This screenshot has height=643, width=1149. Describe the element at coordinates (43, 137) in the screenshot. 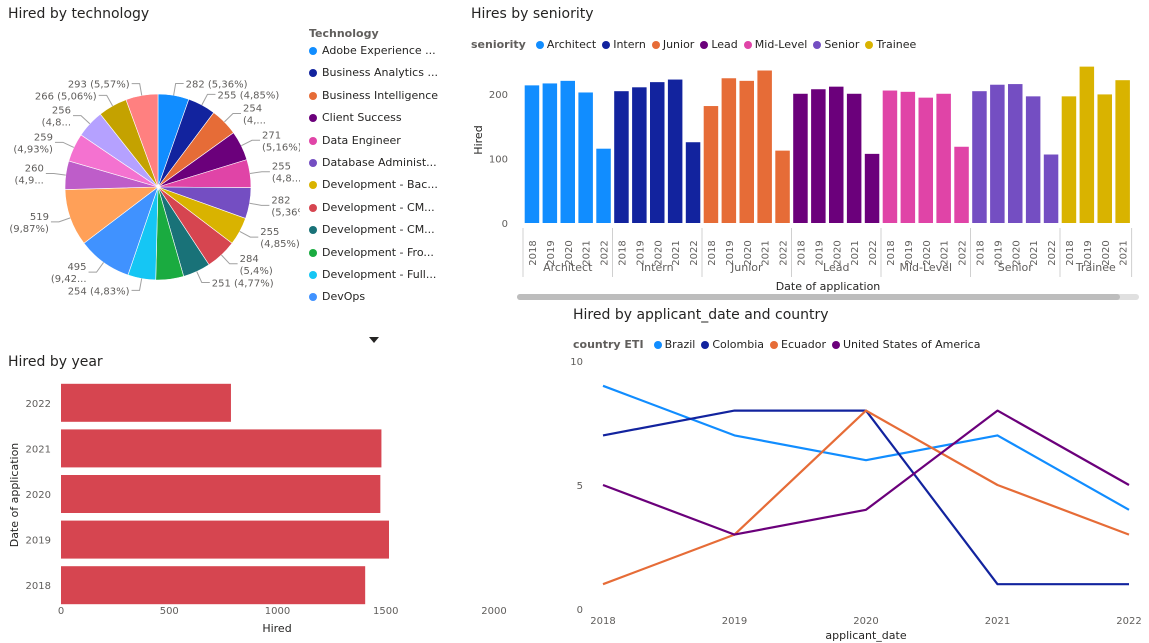

I see `pie-data-label: 259` at that location.